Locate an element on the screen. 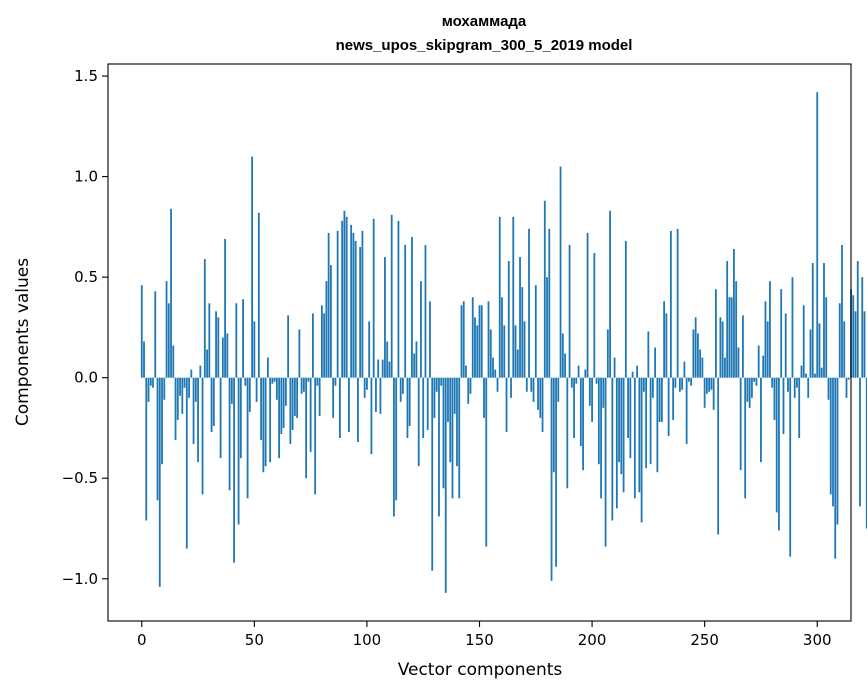 The width and height of the screenshot is (867, 696). y-axis-label: Components values is located at coordinates (23, 342).